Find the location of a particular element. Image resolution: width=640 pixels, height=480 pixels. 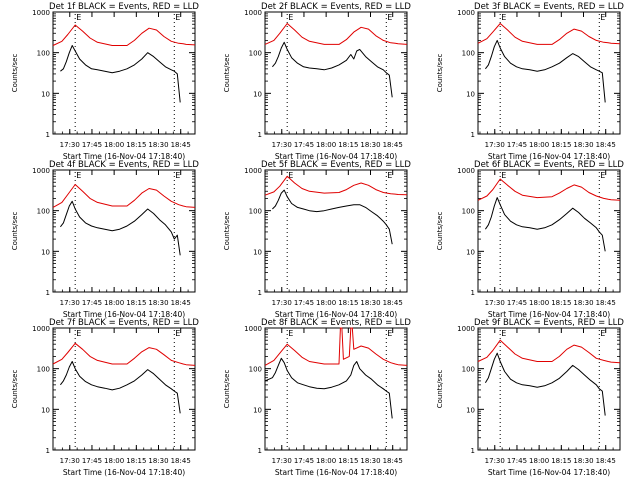

panel-title: Det 9f BLACK = Events, RED = LLD is located at coordinates (549, 323).